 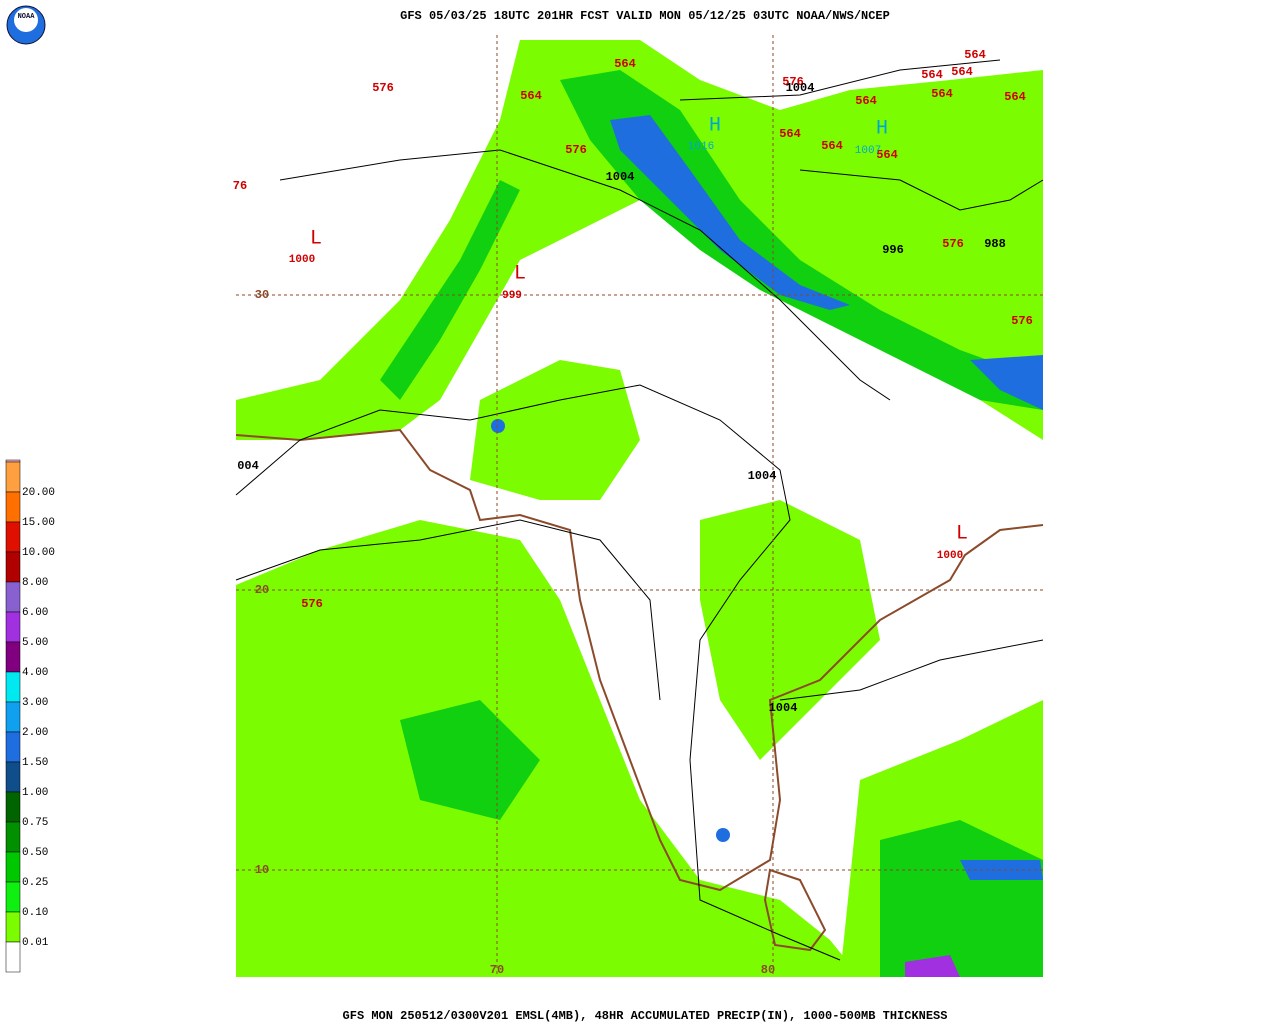 I want to click on grid-label: 70, so click(x=497, y=970).